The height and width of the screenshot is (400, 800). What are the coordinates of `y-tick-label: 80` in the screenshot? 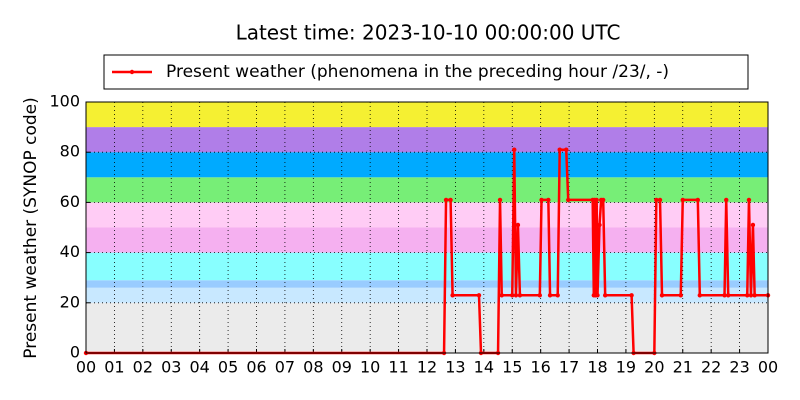 It's located at (70, 151).